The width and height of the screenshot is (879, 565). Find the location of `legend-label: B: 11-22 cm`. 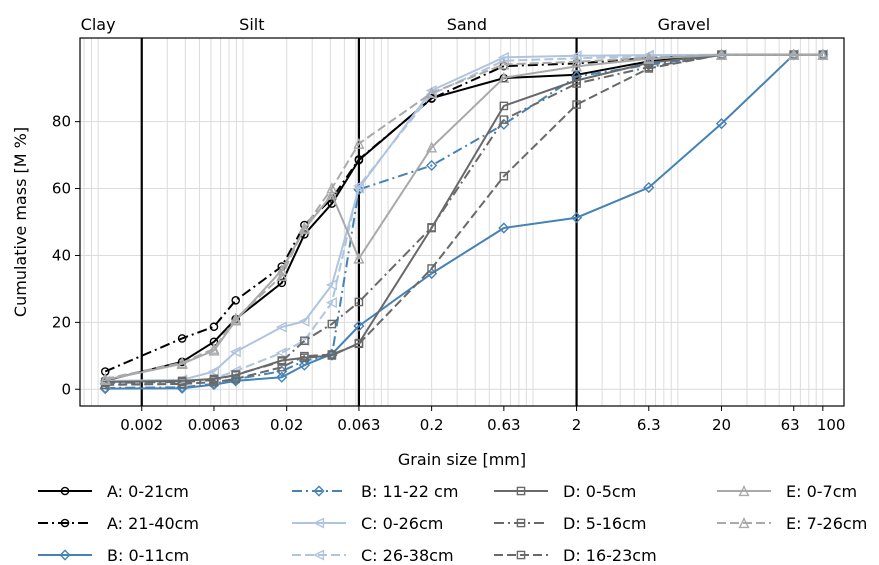

legend-label: B: 11-22 cm is located at coordinates (409, 491).